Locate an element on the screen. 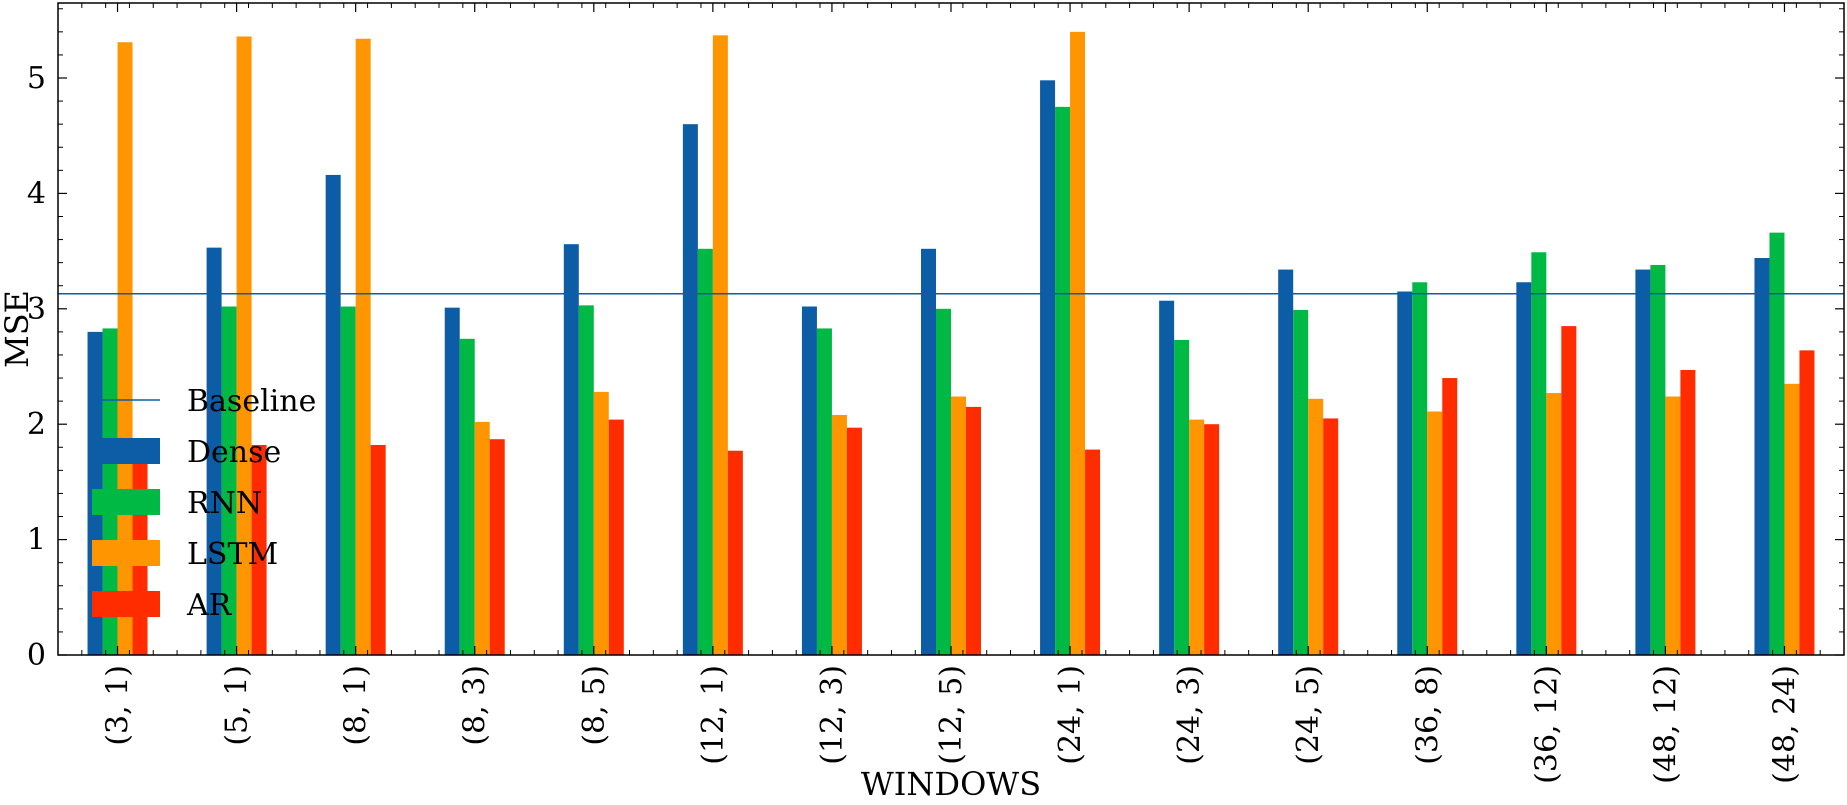 The height and width of the screenshot is (805, 1847). ytick-label-3: 3 is located at coordinates (36, 309).